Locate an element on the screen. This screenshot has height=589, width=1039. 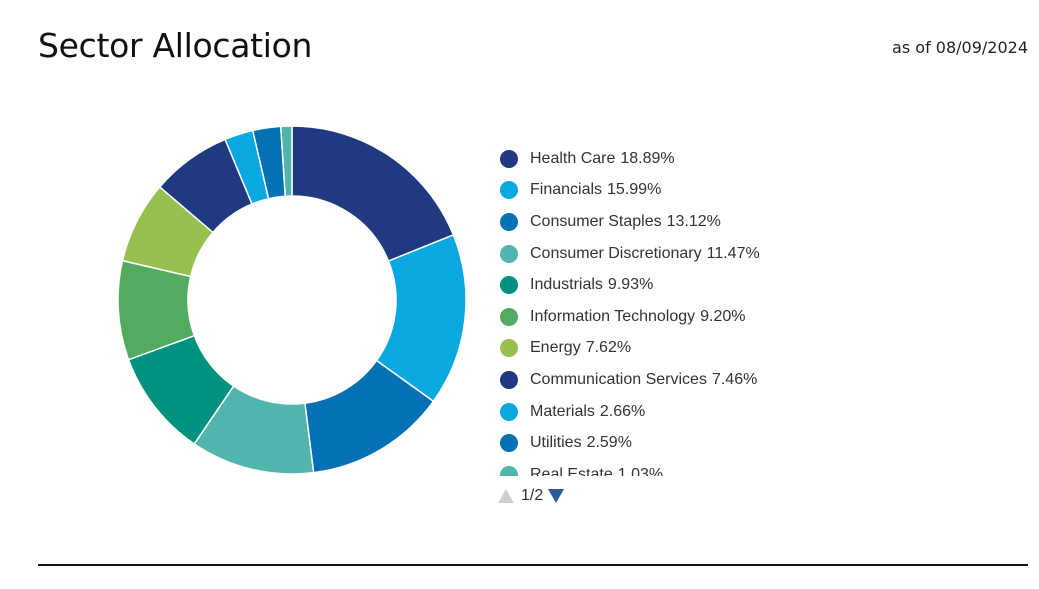
triangle-up-icon is located at coordinates (506, 496).